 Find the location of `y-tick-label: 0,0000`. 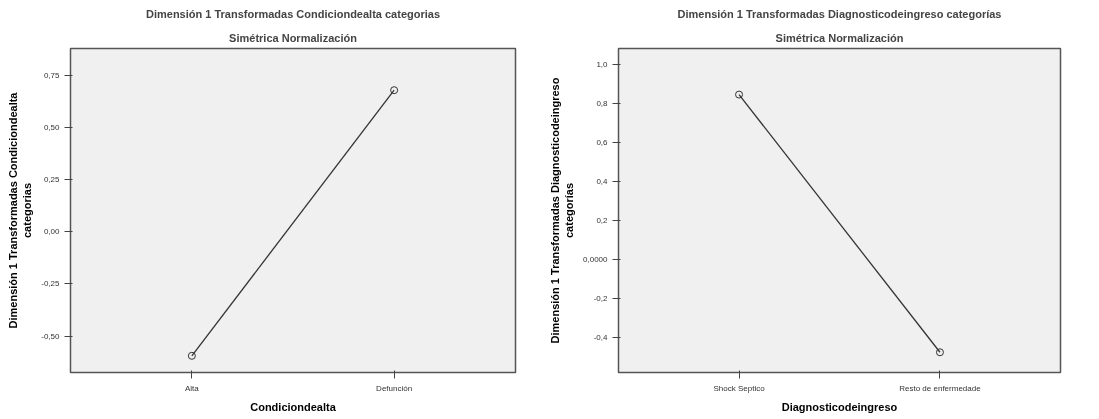

y-tick-label: 0,0000 is located at coordinates (596, 259).